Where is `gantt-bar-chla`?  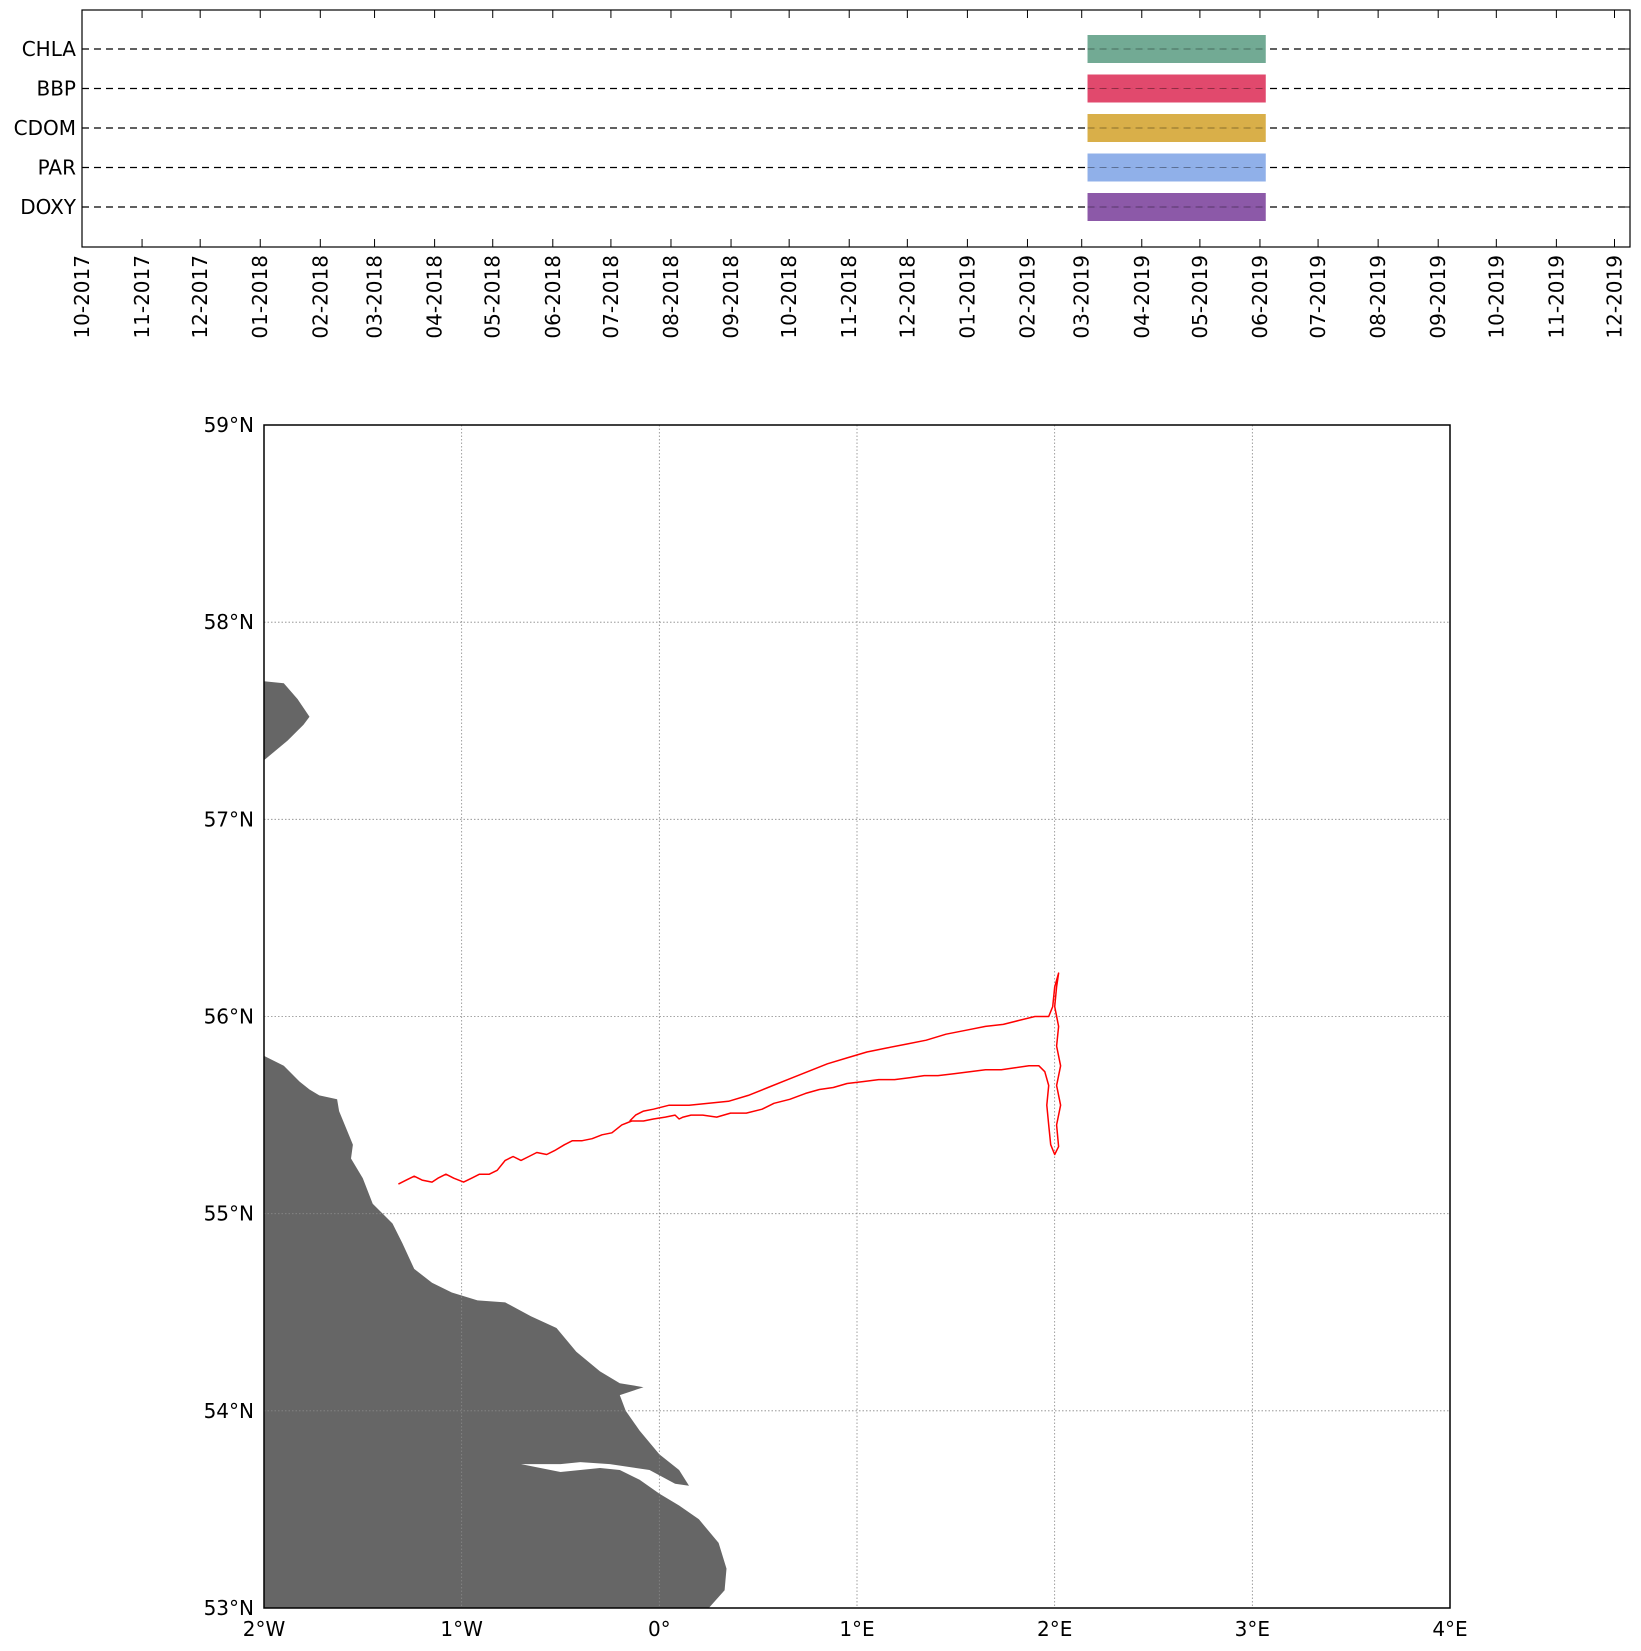
gantt-bar-chla is located at coordinates (1176, 49).